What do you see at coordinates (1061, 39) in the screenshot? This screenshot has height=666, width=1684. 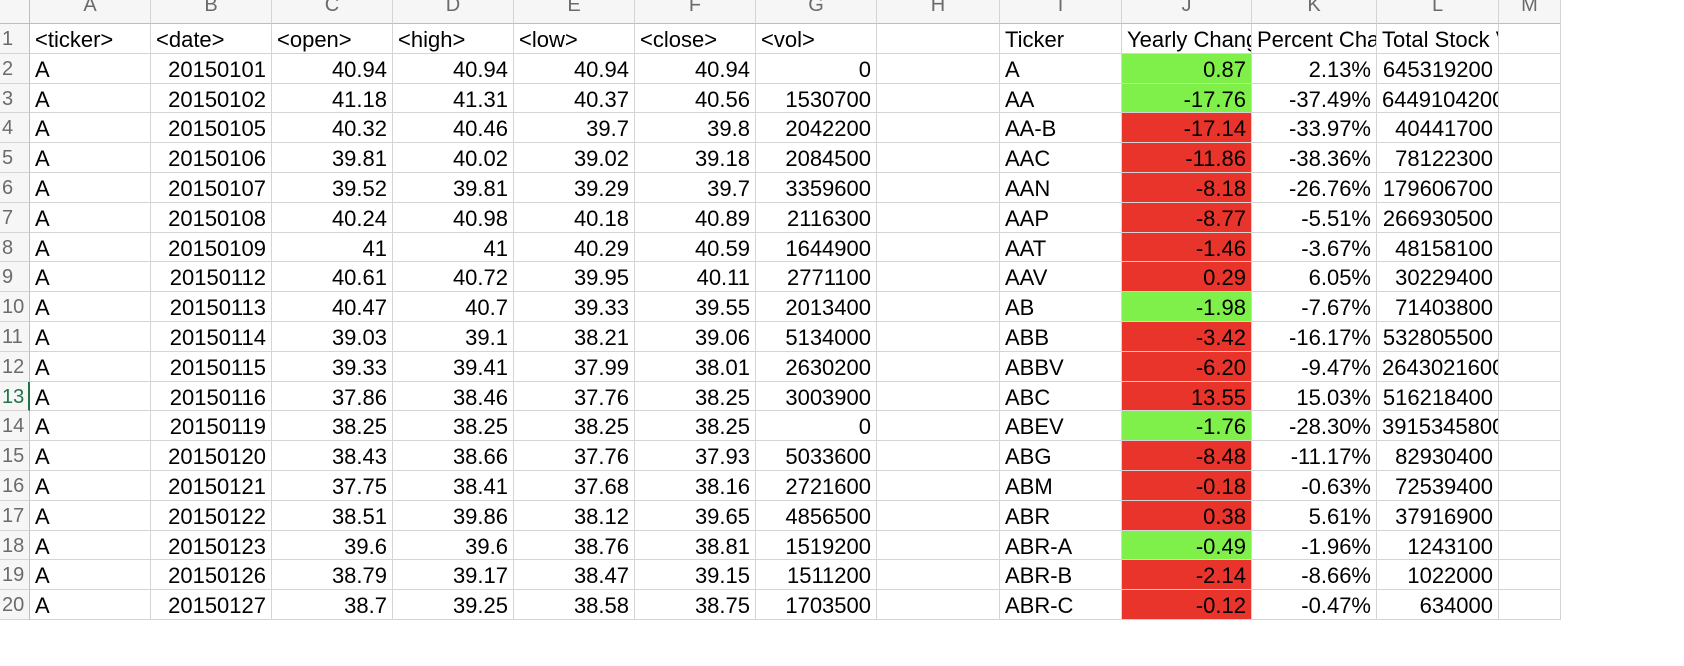 I see `summary-header-cell: Ticker` at bounding box center [1061, 39].